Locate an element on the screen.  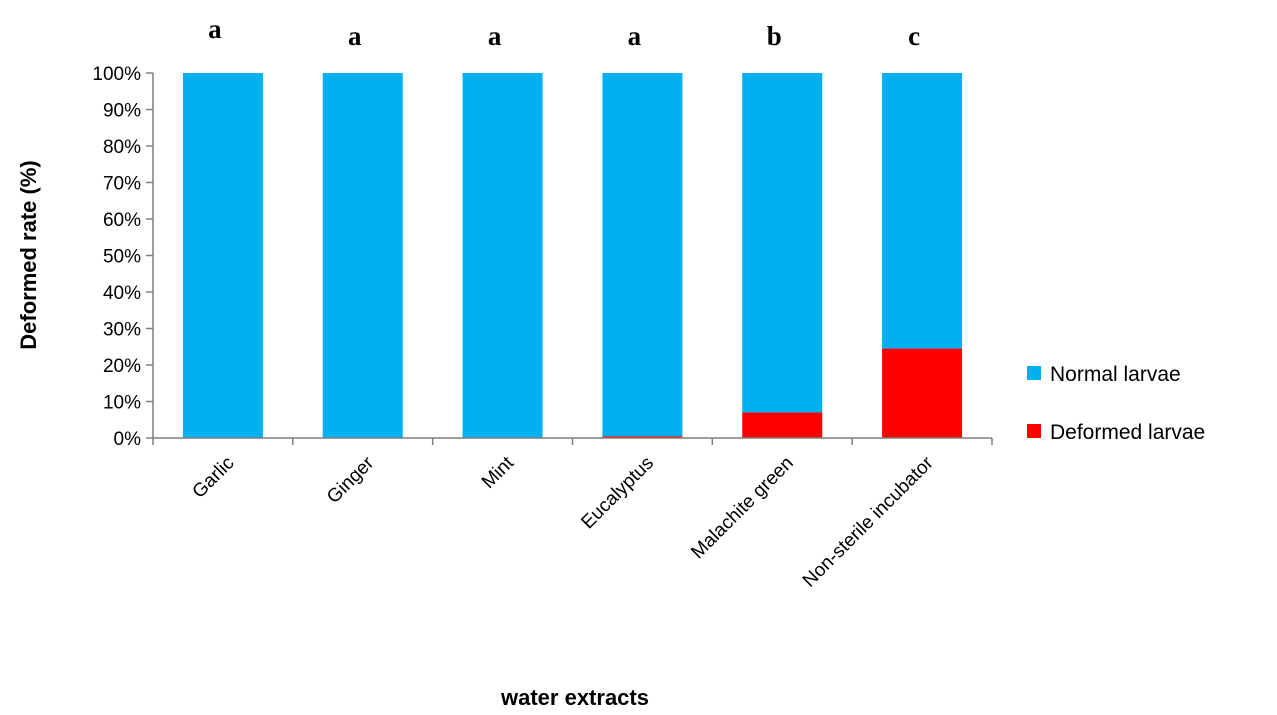
y-tick-label: 40% is located at coordinates (122, 293).